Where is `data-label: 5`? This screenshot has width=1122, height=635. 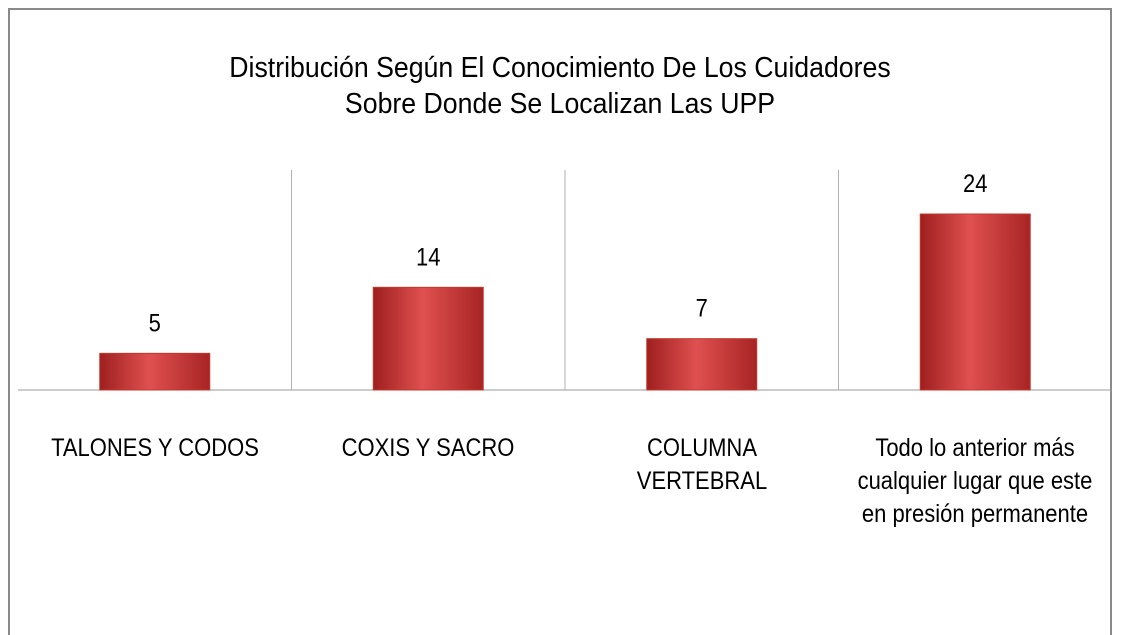
data-label: 5 is located at coordinates (155, 323).